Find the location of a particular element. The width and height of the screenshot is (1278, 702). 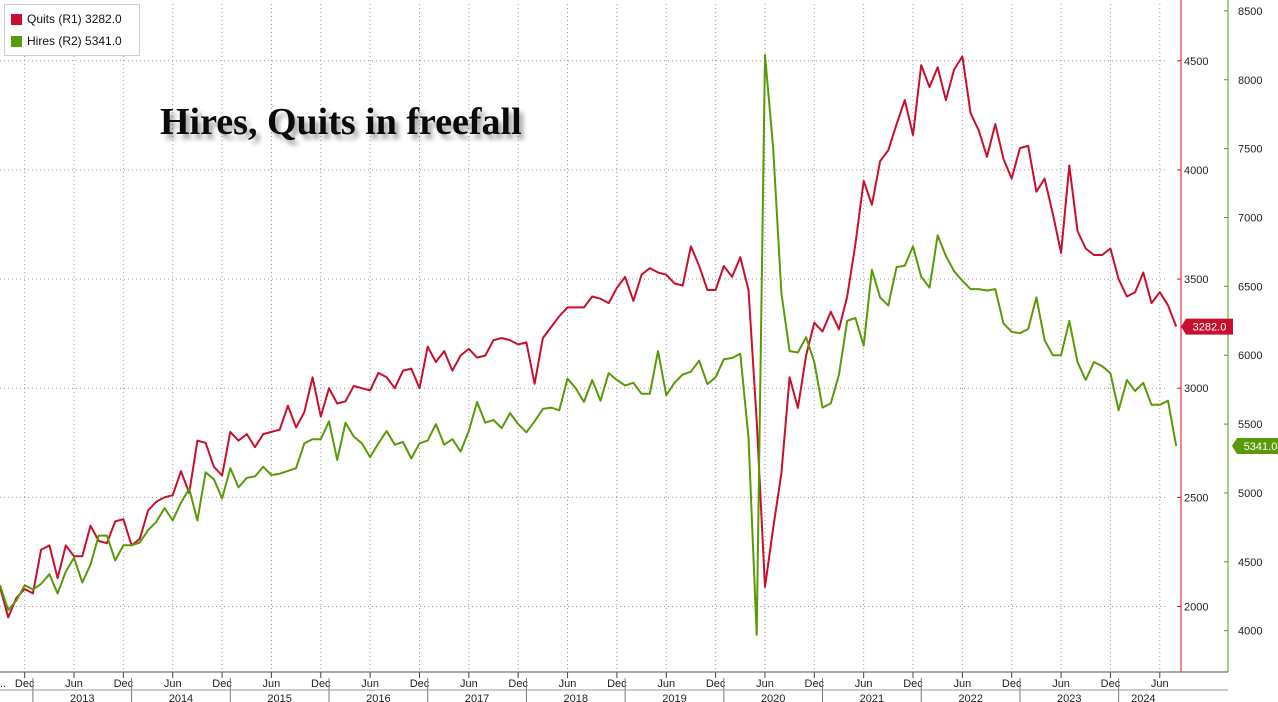

value-tag-quits: 3282.0 is located at coordinates (1207, 326).